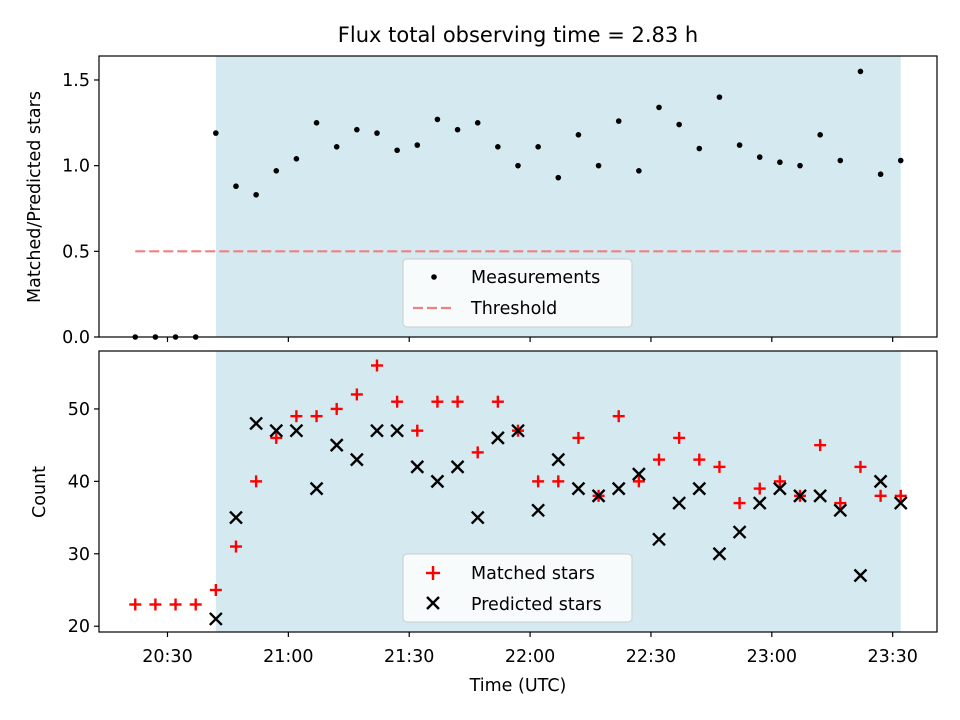 The image size is (960, 720). Describe the element at coordinates (40, 492) in the screenshot. I see `bottom-y-axis-label: Count` at that location.